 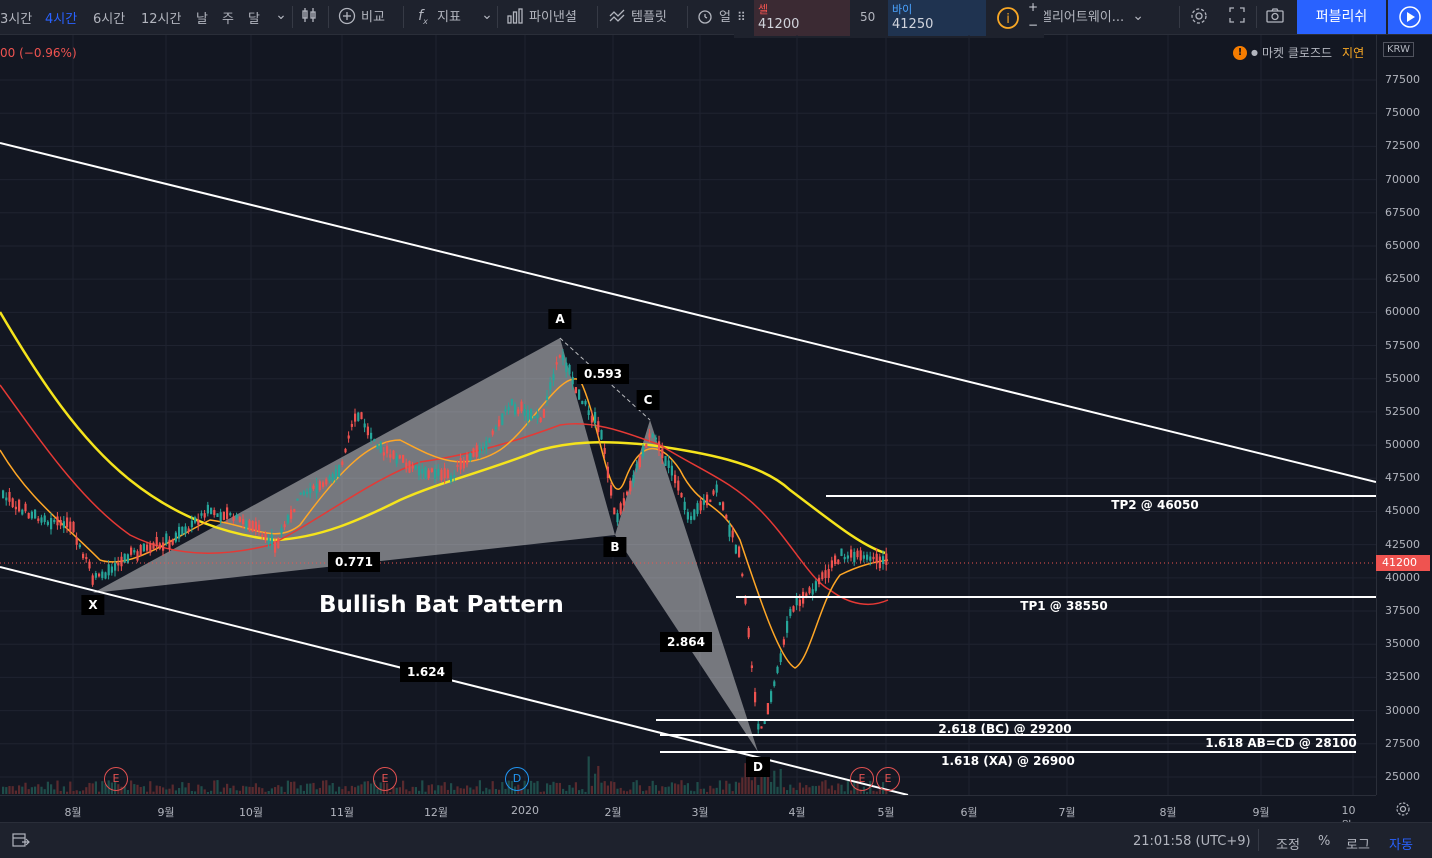 What do you see at coordinates (1093, 16) in the screenshot?
I see `layout-name-button: 엘리어트웨이... ⌄` at bounding box center [1093, 16].